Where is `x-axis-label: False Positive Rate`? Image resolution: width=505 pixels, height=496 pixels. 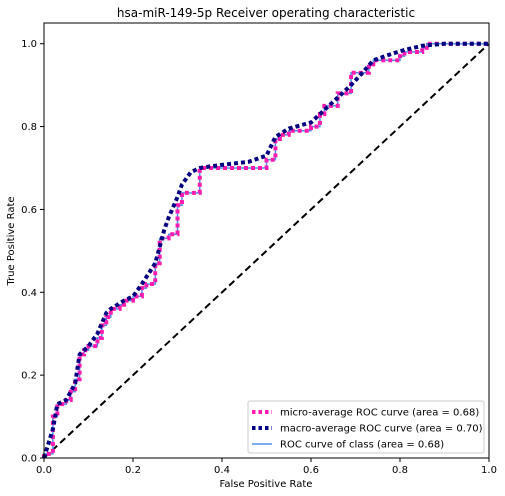
x-axis-label: False Positive Rate is located at coordinates (266, 484).